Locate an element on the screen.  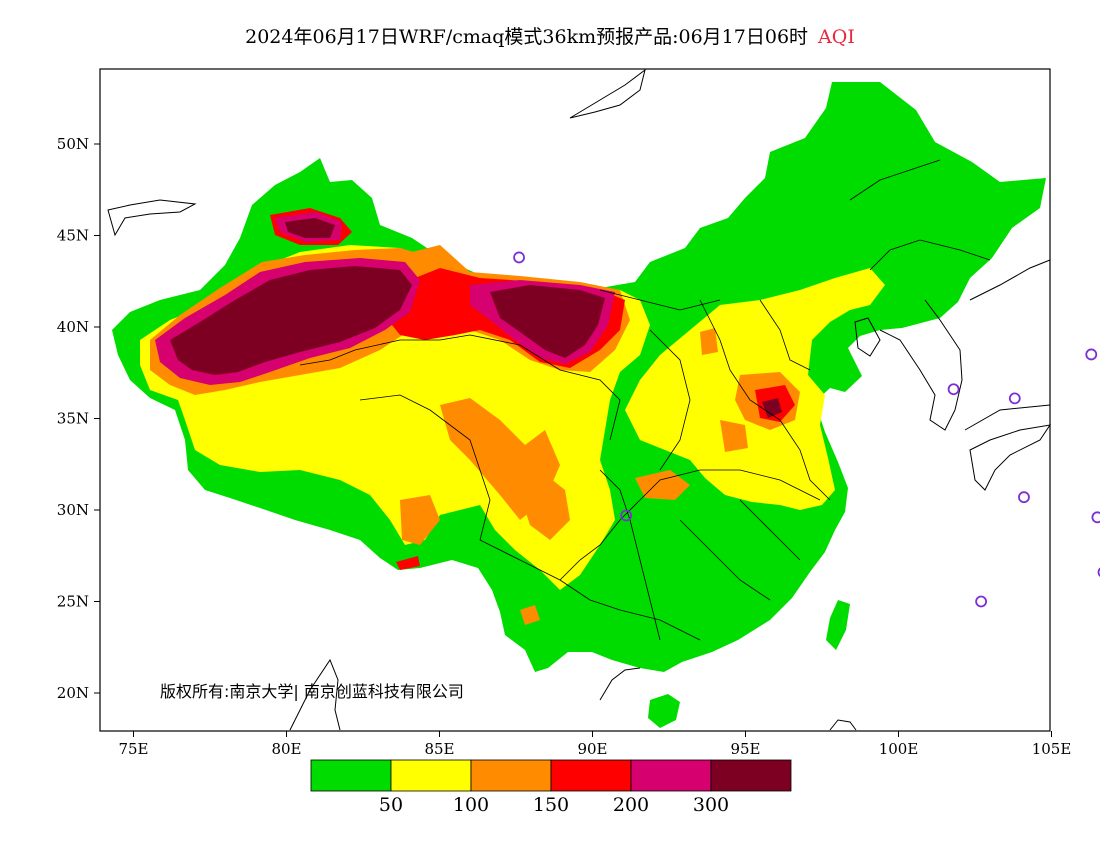
lat-tick-label: 50N is located at coordinates (73, 144).